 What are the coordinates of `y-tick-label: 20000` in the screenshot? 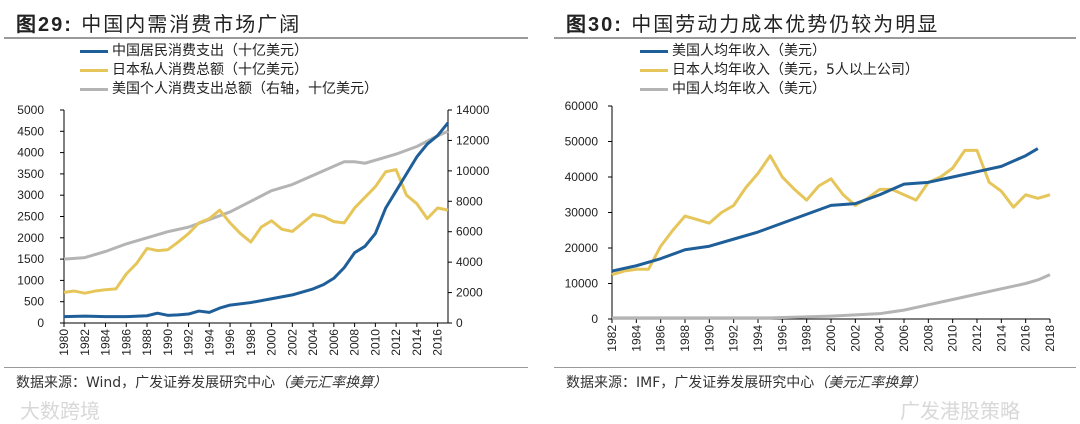 It's located at (582, 248).